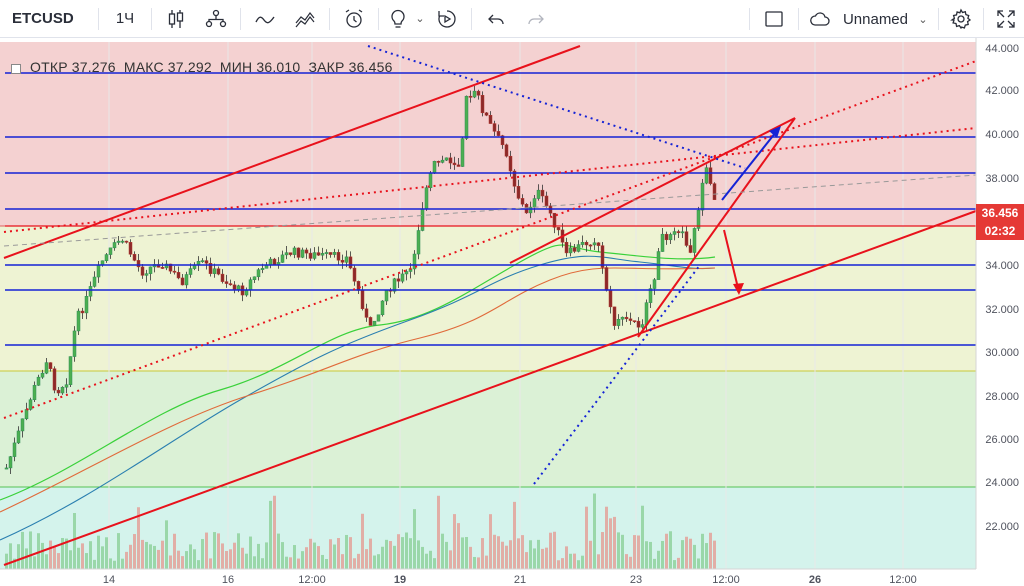  Describe the element at coordinates (16, 69) in the screenshot. I see `legend-toggle-icon` at that location.